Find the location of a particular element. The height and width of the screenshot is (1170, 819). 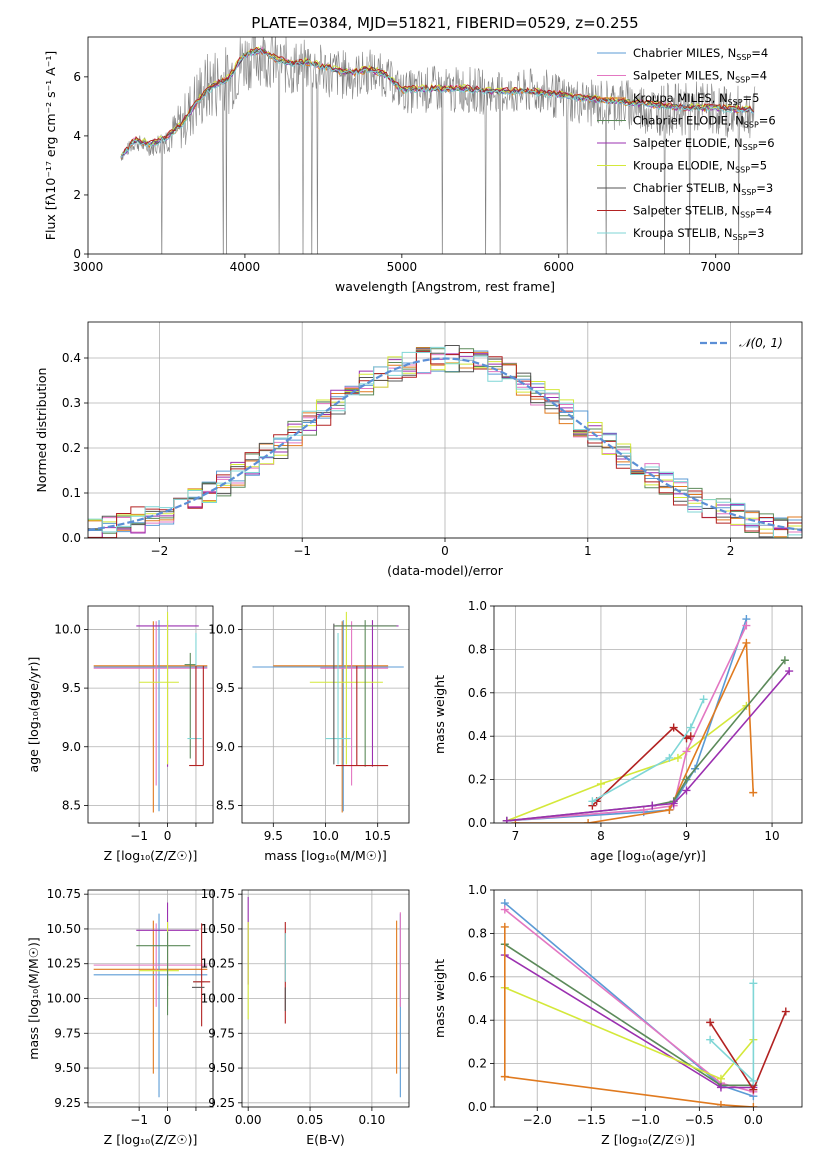

x-axis-label: age [log₁₀(age/yr)] is located at coordinates (648, 855).